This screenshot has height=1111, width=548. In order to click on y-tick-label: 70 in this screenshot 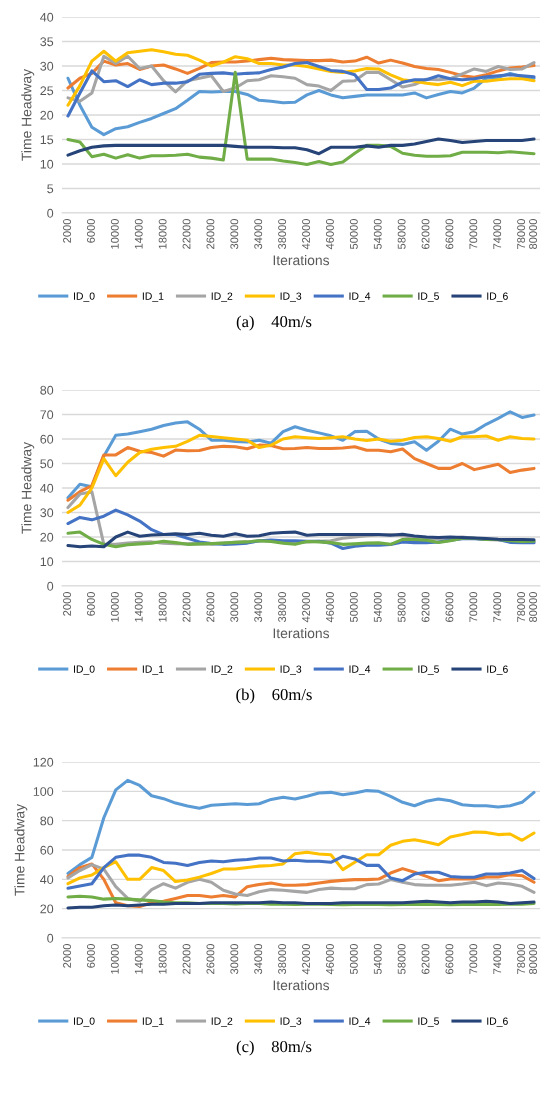, I will do `click(47, 415)`.